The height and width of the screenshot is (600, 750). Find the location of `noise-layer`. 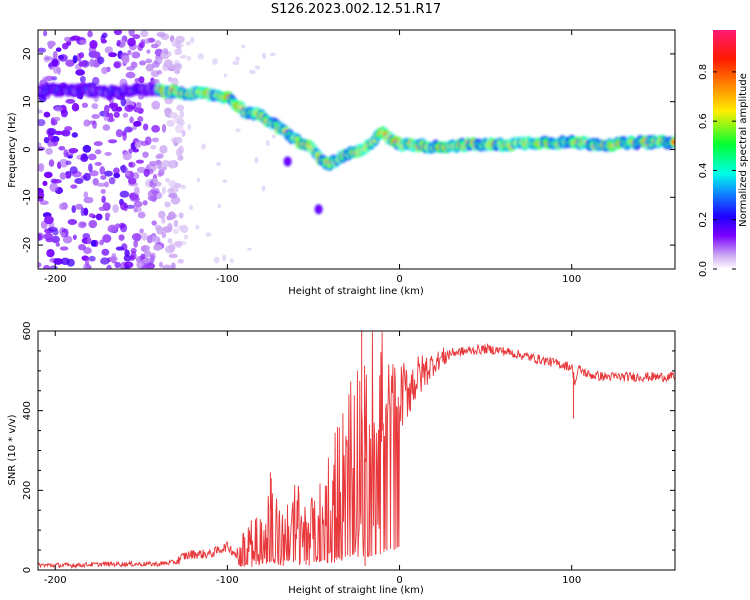

noise-layer is located at coordinates (157, 149).